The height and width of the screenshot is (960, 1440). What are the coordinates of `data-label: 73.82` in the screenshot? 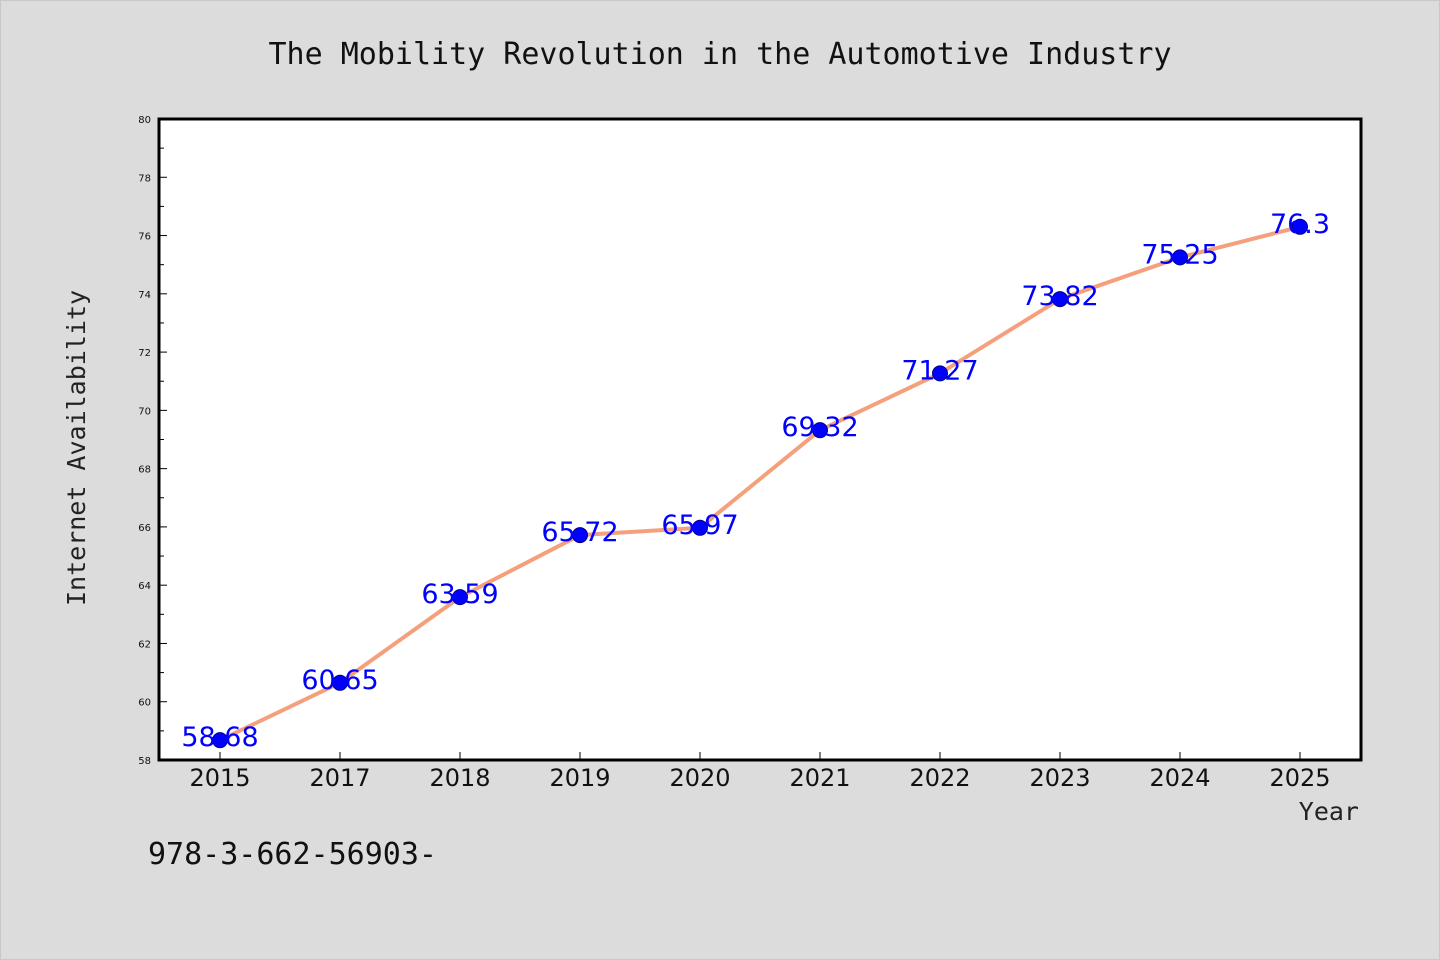 It's located at (1059, 296).